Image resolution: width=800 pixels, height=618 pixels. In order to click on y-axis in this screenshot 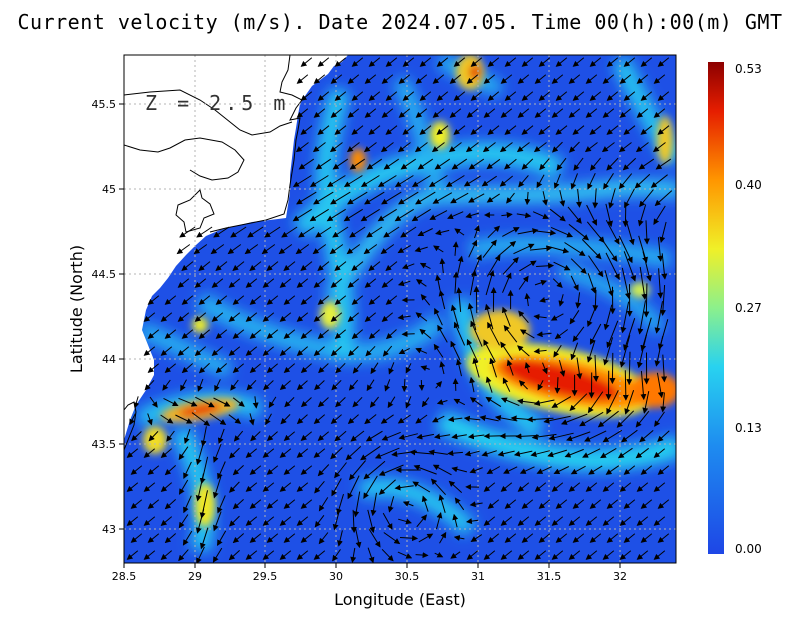, I will do `click(121, 316)`.